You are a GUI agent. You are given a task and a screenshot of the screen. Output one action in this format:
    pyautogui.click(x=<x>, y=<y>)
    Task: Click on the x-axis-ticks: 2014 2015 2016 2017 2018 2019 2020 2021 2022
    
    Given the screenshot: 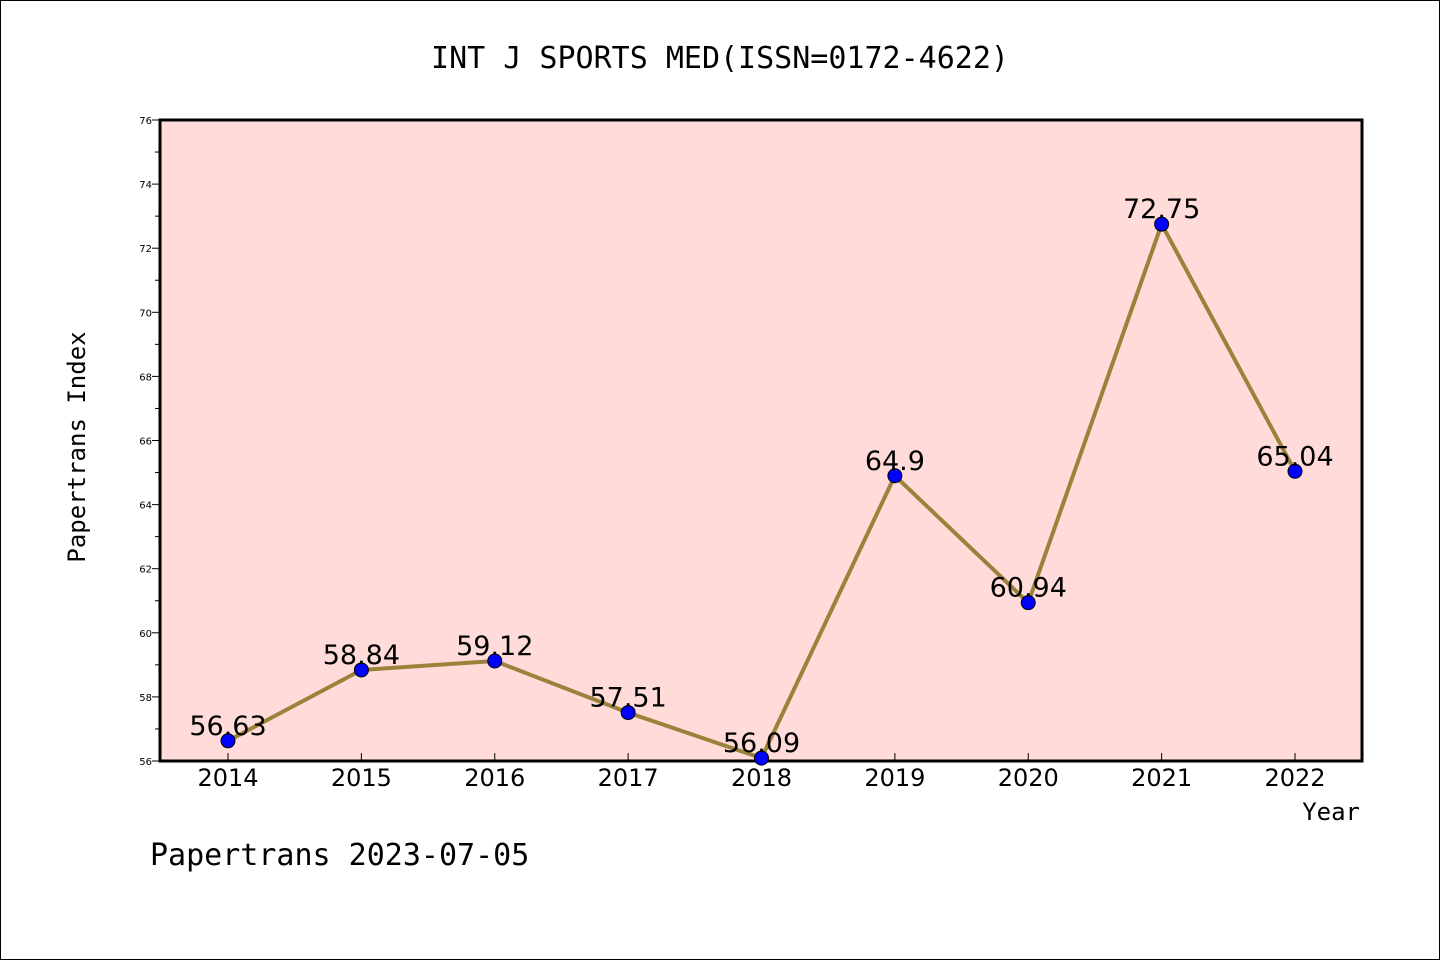 What is the action you would take?
    pyautogui.click(x=761, y=772)
    